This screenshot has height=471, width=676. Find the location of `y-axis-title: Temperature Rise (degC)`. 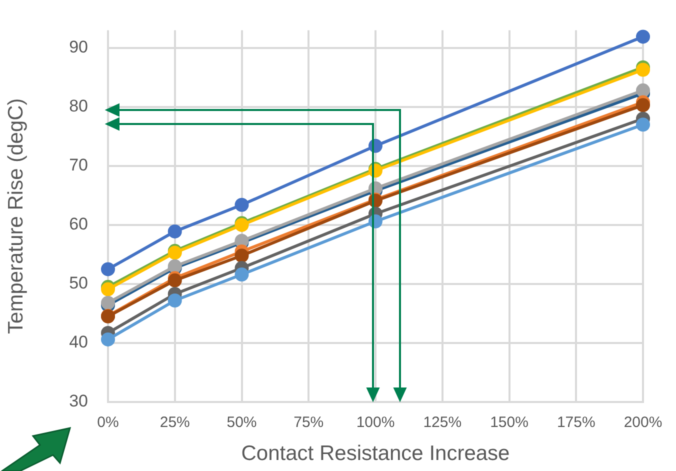

y-axis-title: Temperature Rise (degC) is located at coordinates (16, 216).